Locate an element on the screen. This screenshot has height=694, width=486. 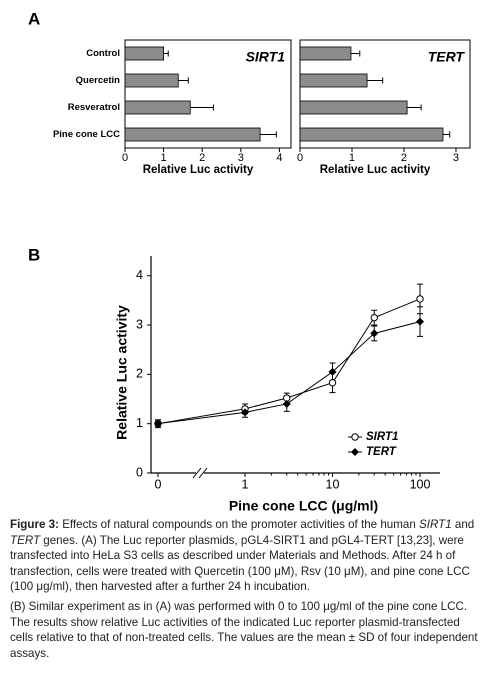
category-label: Pine cone LCC is located at coordinates (86, 134).